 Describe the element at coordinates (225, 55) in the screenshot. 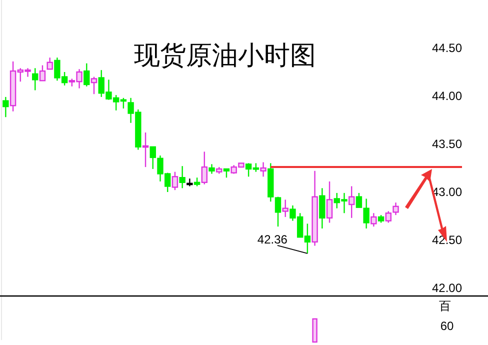

I see `chart-title: 现货原油小时图` at that location.